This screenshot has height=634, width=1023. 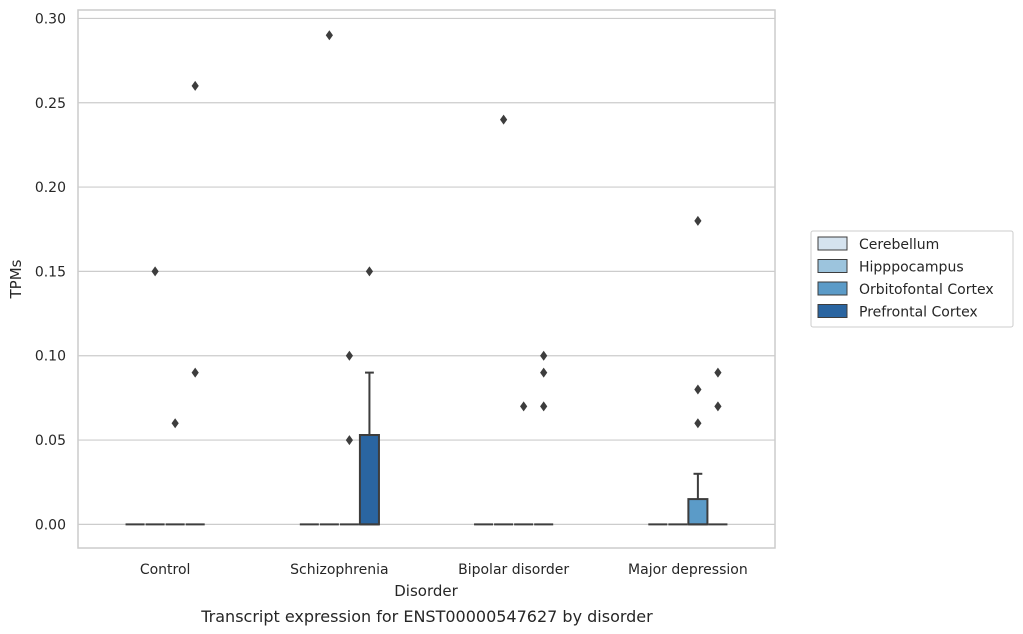 I want to click on legend-label: Hipppocampus, so click(x=911, y=268).